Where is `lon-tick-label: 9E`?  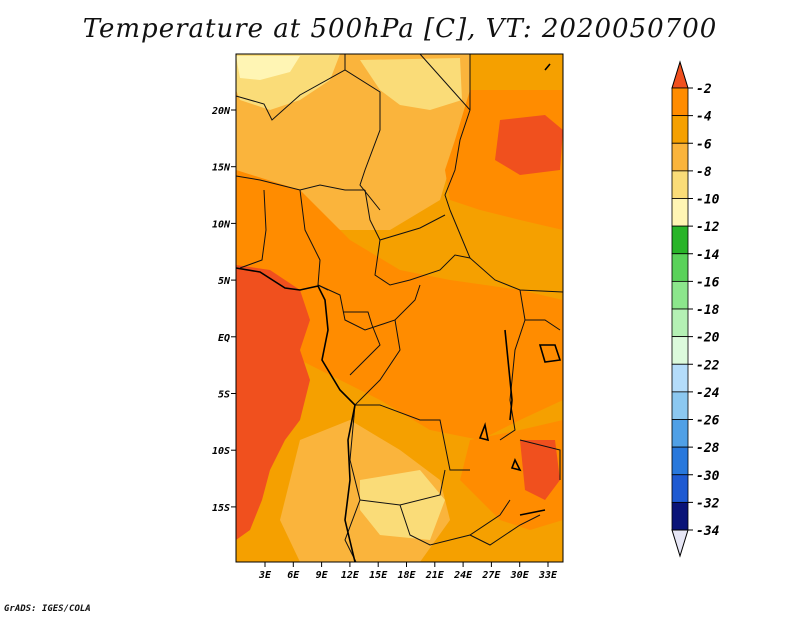 lon-tick-label: 9E is located at coordinates (322, 575).